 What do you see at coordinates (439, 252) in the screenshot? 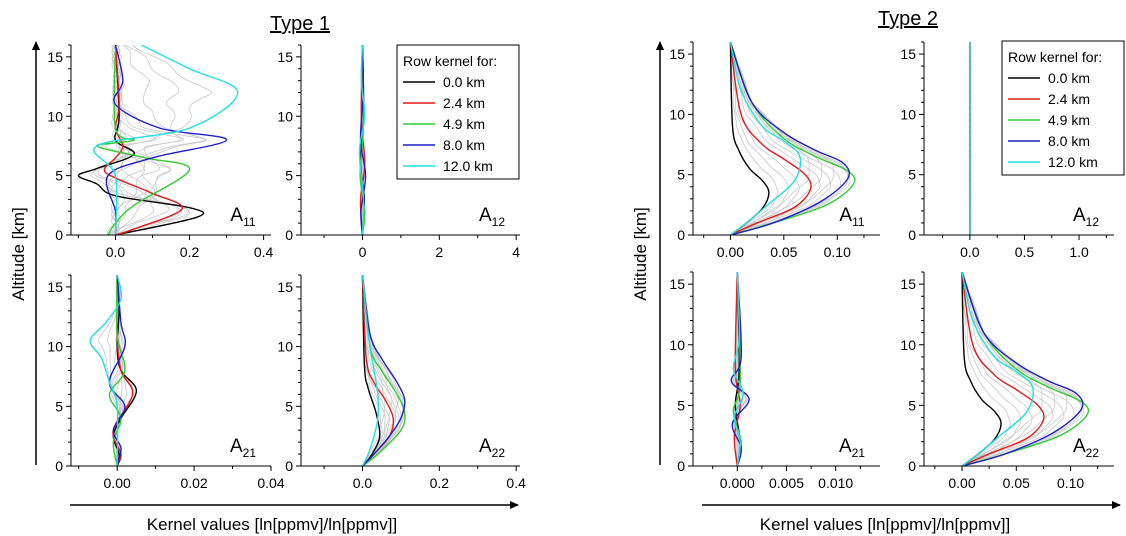
I see `x-tick-label: 2` at bounding box center [439, 252].